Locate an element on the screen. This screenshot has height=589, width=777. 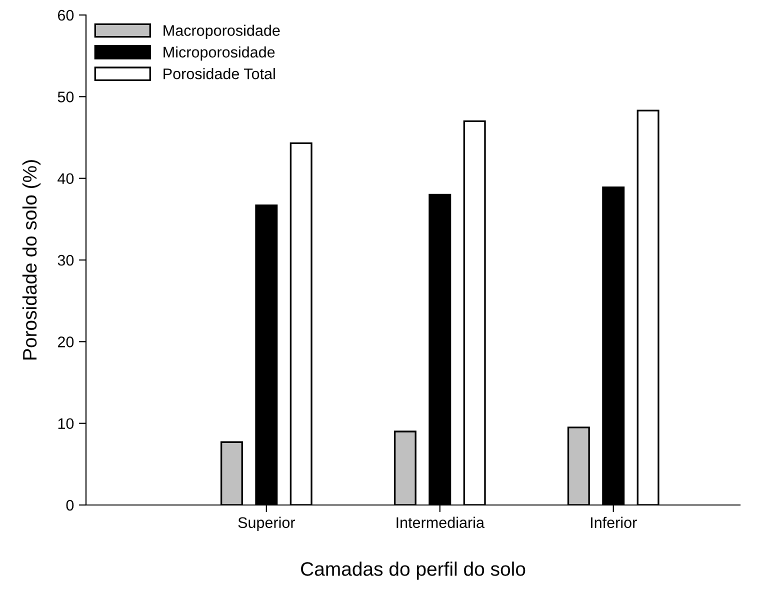
legend-label: Microporosidade is located at coordinates (219, 53).